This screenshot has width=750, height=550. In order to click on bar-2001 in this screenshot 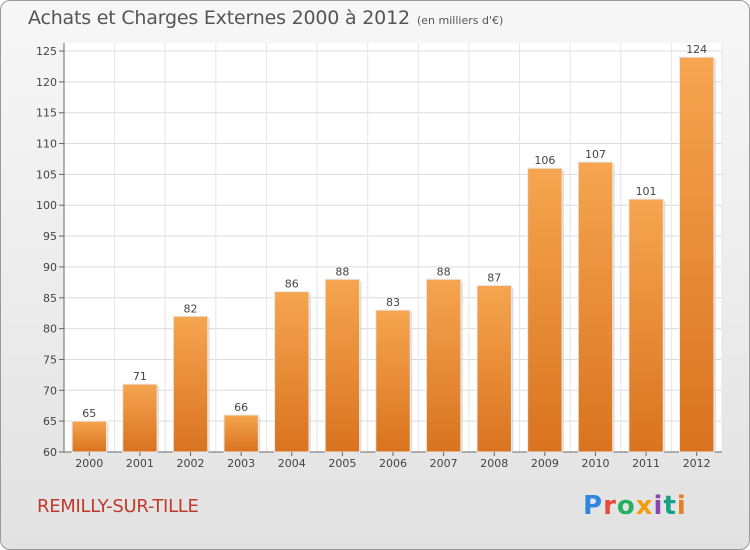, I will do `click(140, 418)`.